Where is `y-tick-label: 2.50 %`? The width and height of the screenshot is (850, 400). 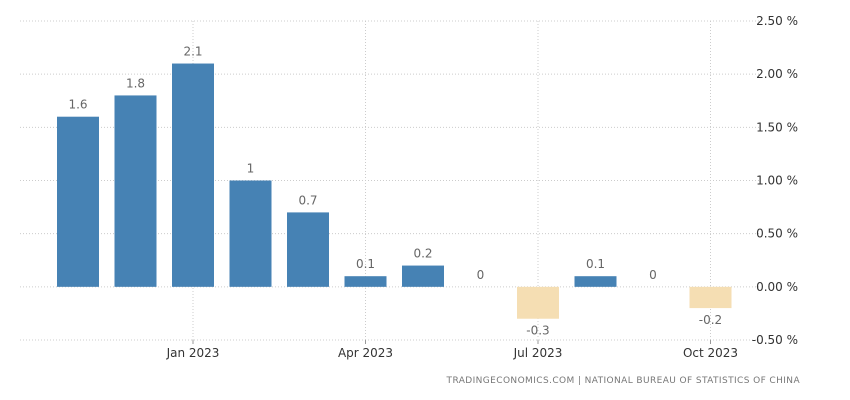 y-tick-label: 2.50 % is located at coordinates (777, 21).